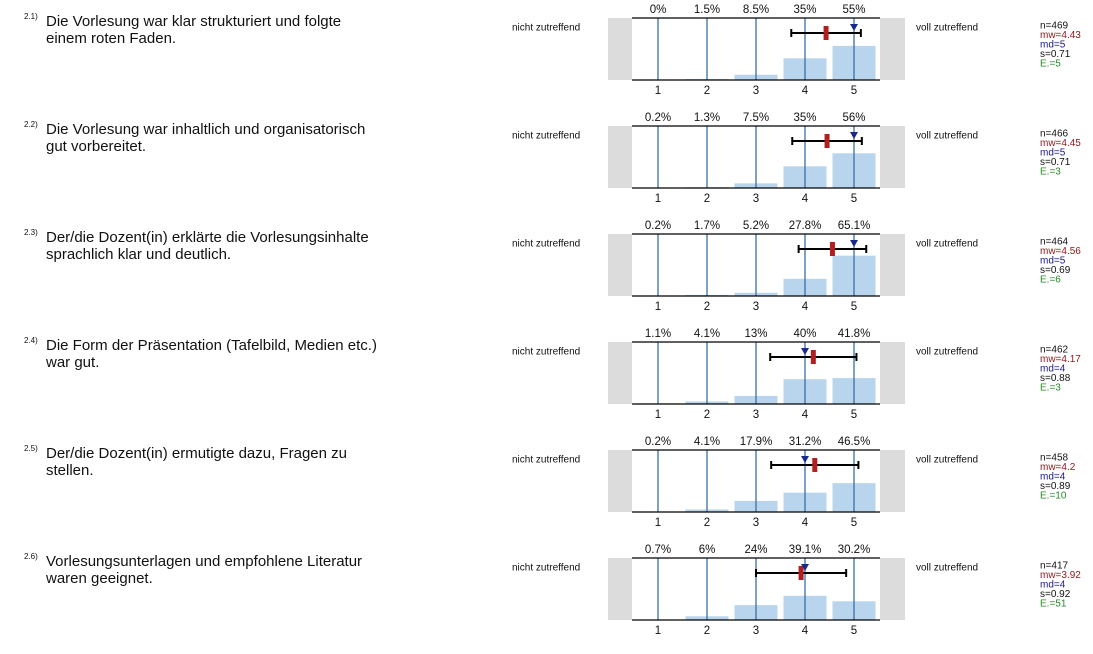  Describe the element at coordinates (1058, 467) in the screenshot. I see `stat-mw: mw=4.2` at that location.